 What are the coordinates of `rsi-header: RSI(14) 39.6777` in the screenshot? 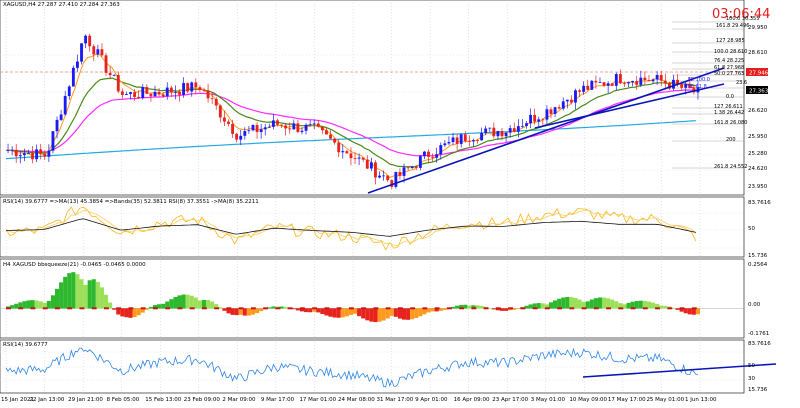 It's located at (25, 345).